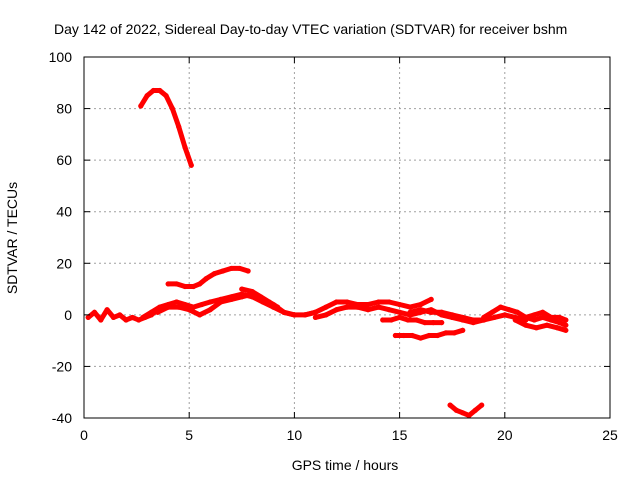  I want to click on y-tick-label: 20, so click(64, 263).